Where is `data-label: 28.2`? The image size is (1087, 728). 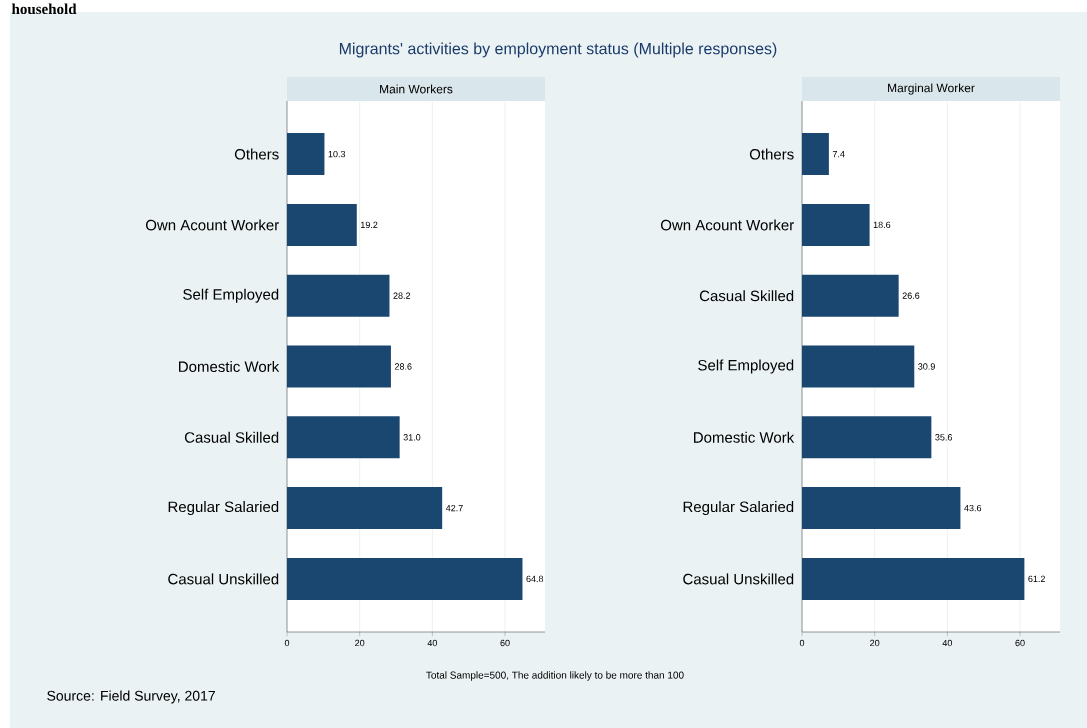
data-label: 28.2 is located at coordinates (402, 295).